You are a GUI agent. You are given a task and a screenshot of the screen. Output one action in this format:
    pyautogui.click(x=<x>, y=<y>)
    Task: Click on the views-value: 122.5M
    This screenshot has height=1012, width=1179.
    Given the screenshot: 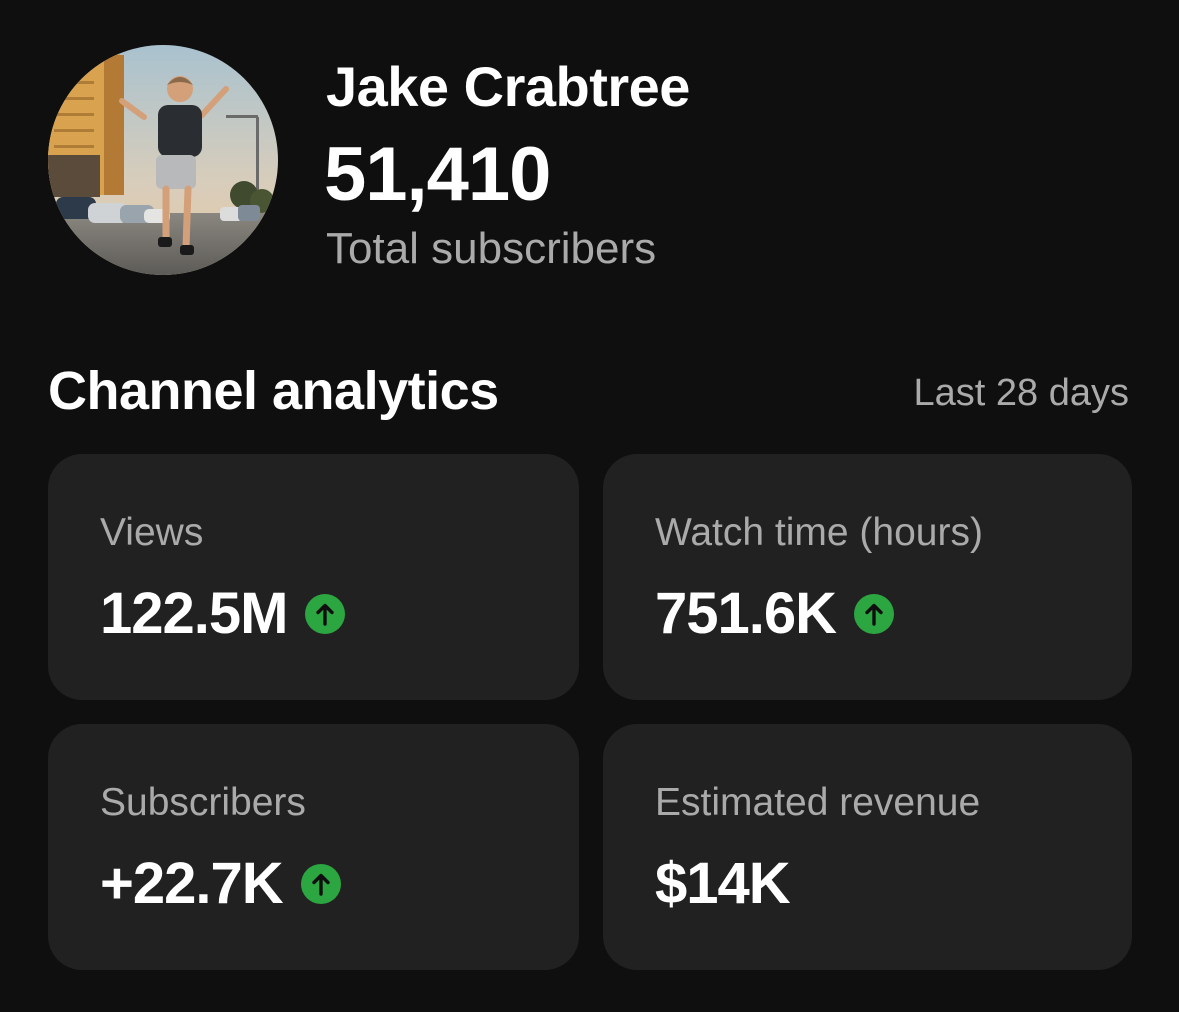 What is the action you would take?
    pyautogui.click(x=194, y=613)
    